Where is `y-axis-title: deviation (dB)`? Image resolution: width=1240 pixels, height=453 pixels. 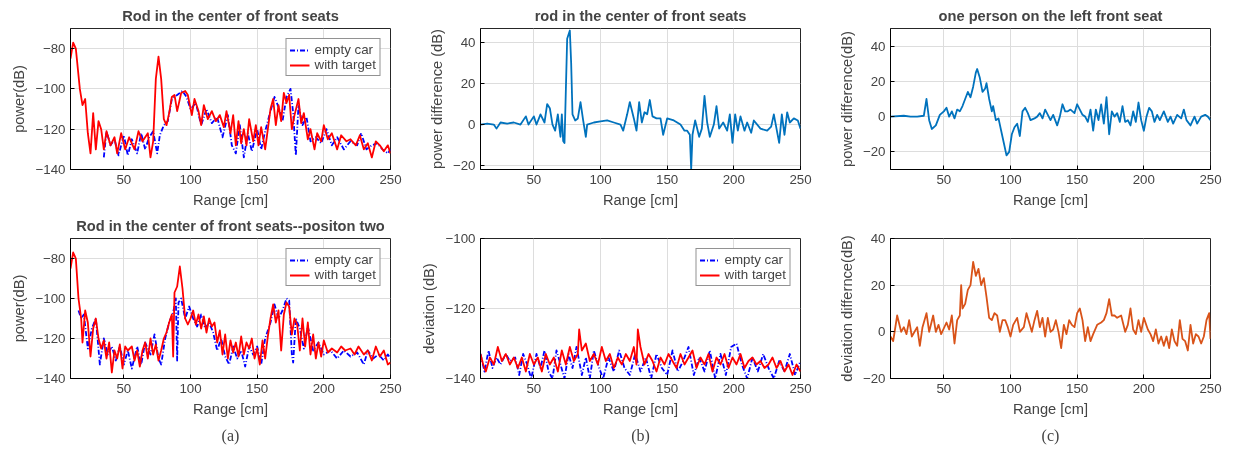
y-axis-title: deviation (dB) is located at coordinates (429, 308).